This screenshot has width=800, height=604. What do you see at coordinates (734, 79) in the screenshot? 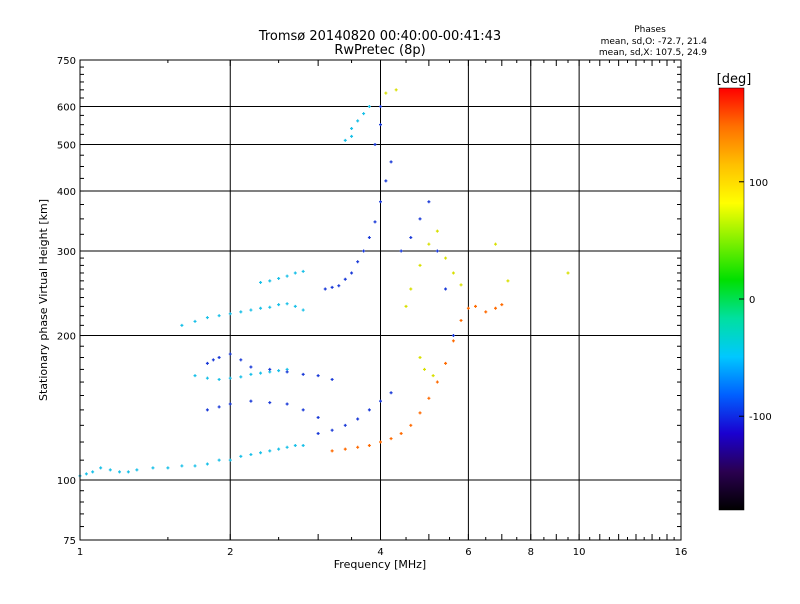
I see `colorbar-label: [deg]` at bounding box center [734, 79].